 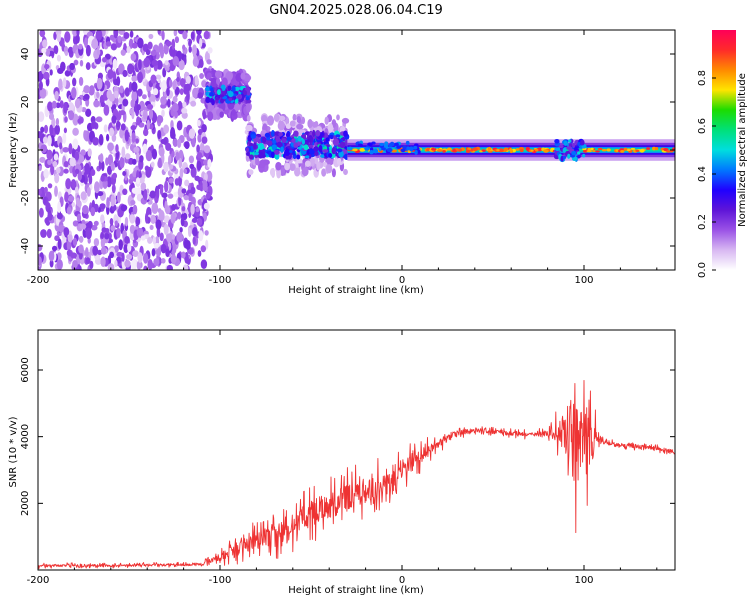 I want to click on colorbar-tick-label: 0.8, so click(x=702, y=78).